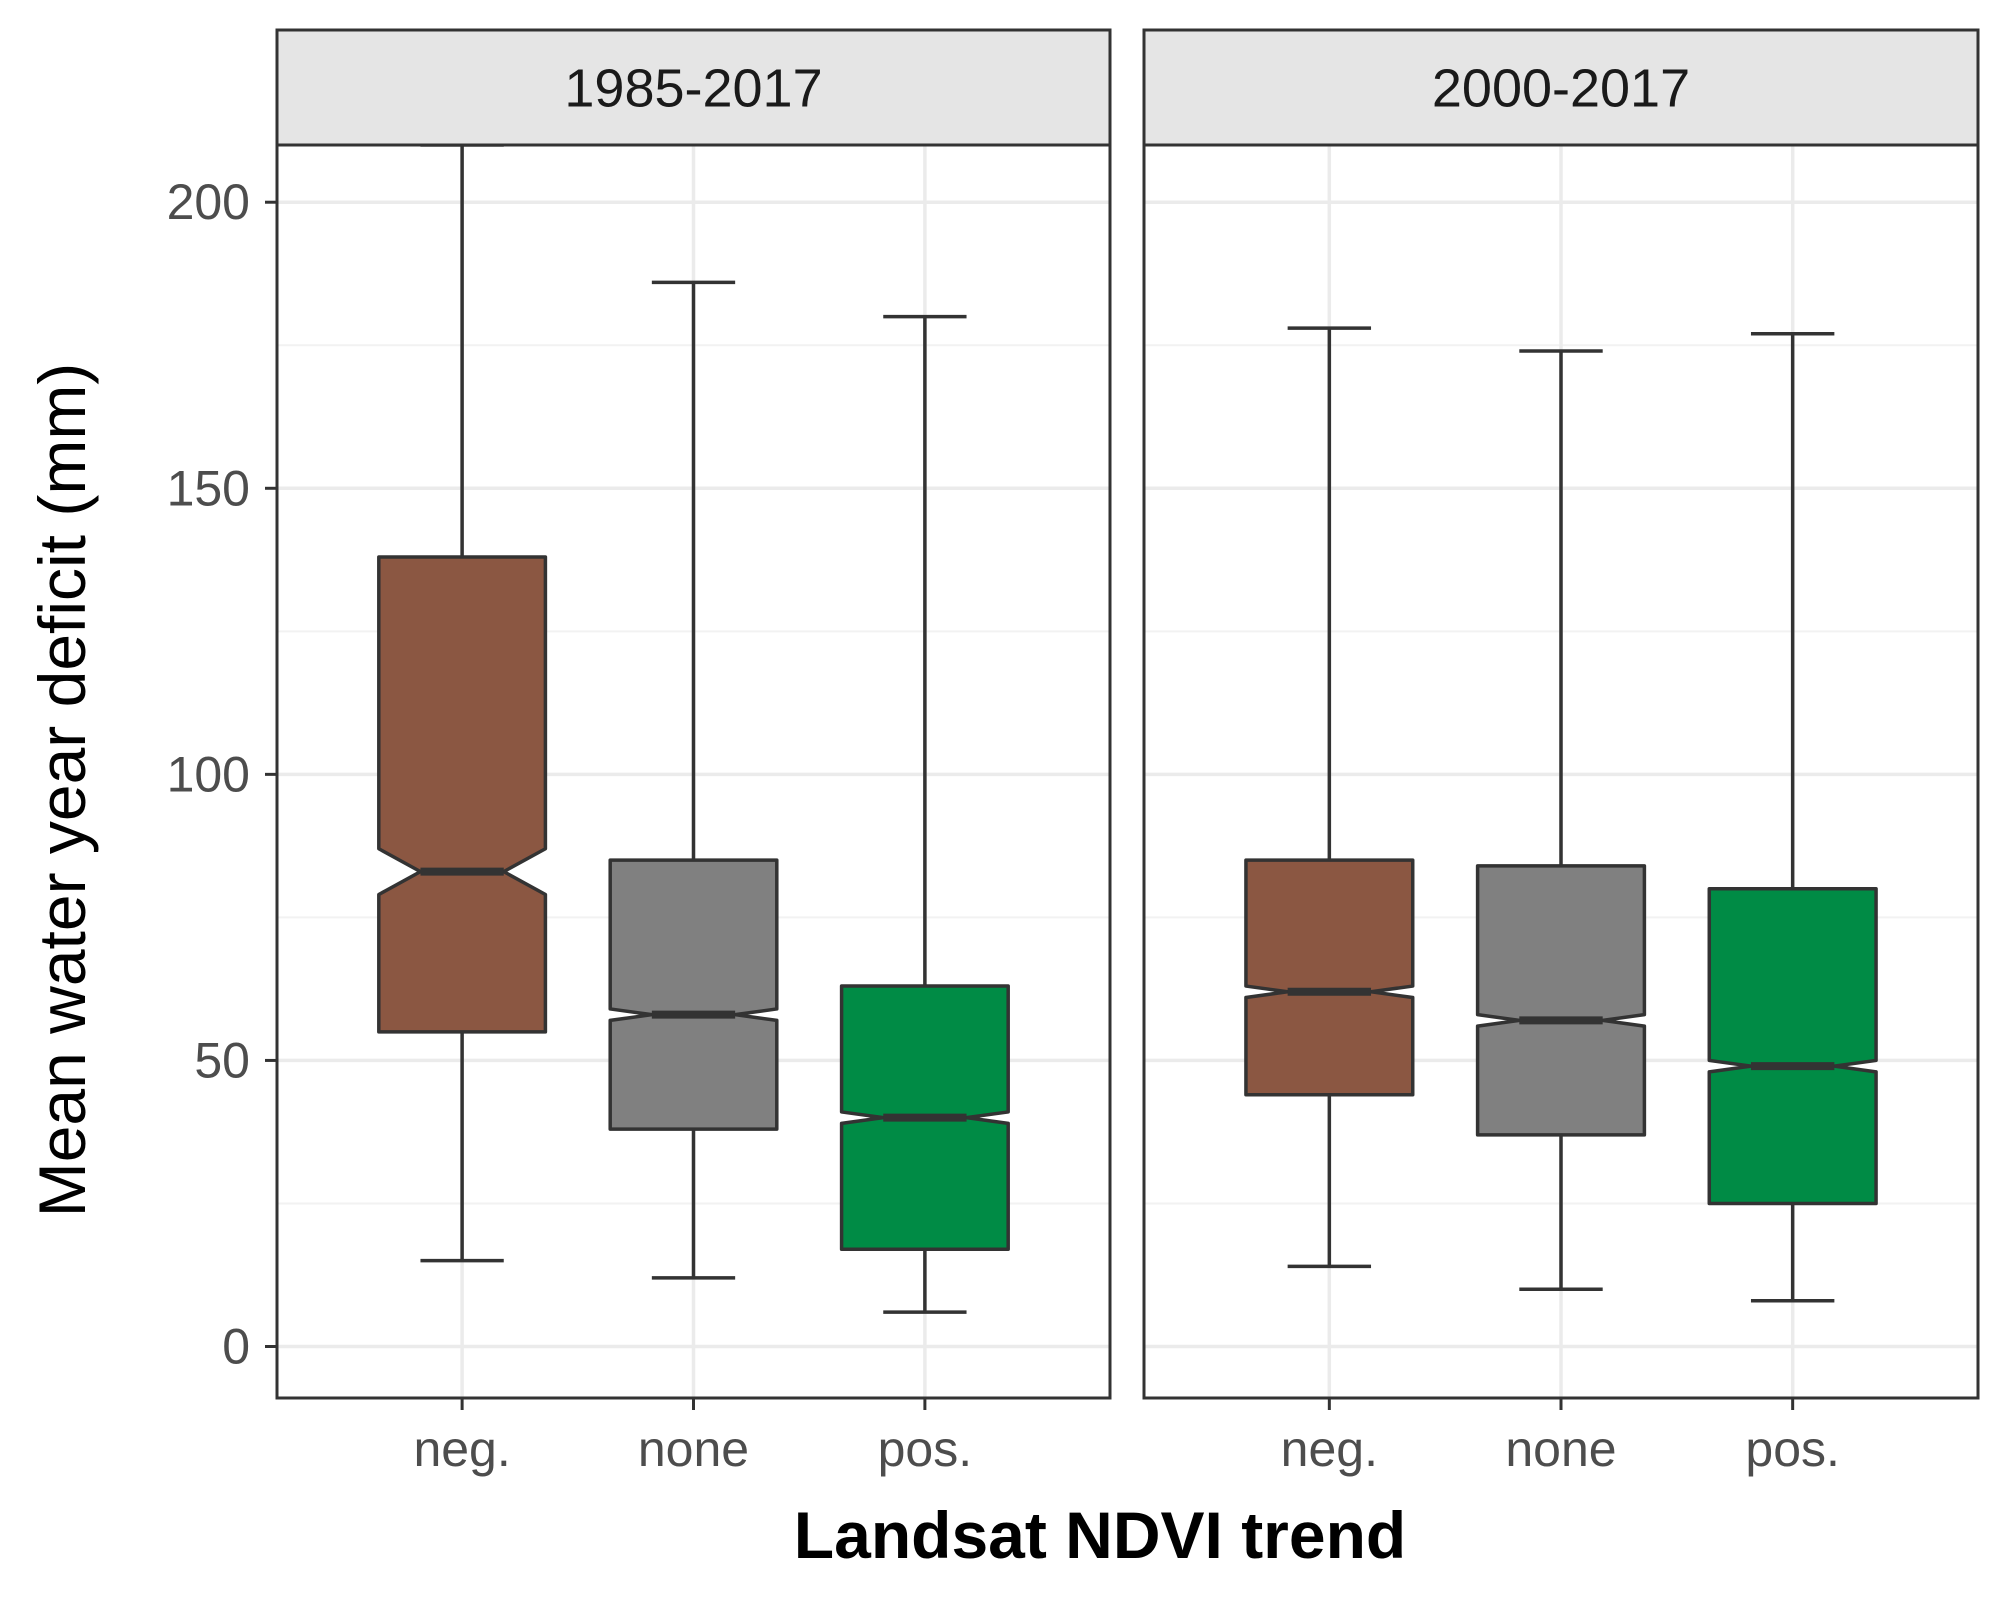 This screenshot has height=1600, width=2000. I want to click on facet-strip-label: 2000-2017, so click(1561, 89).